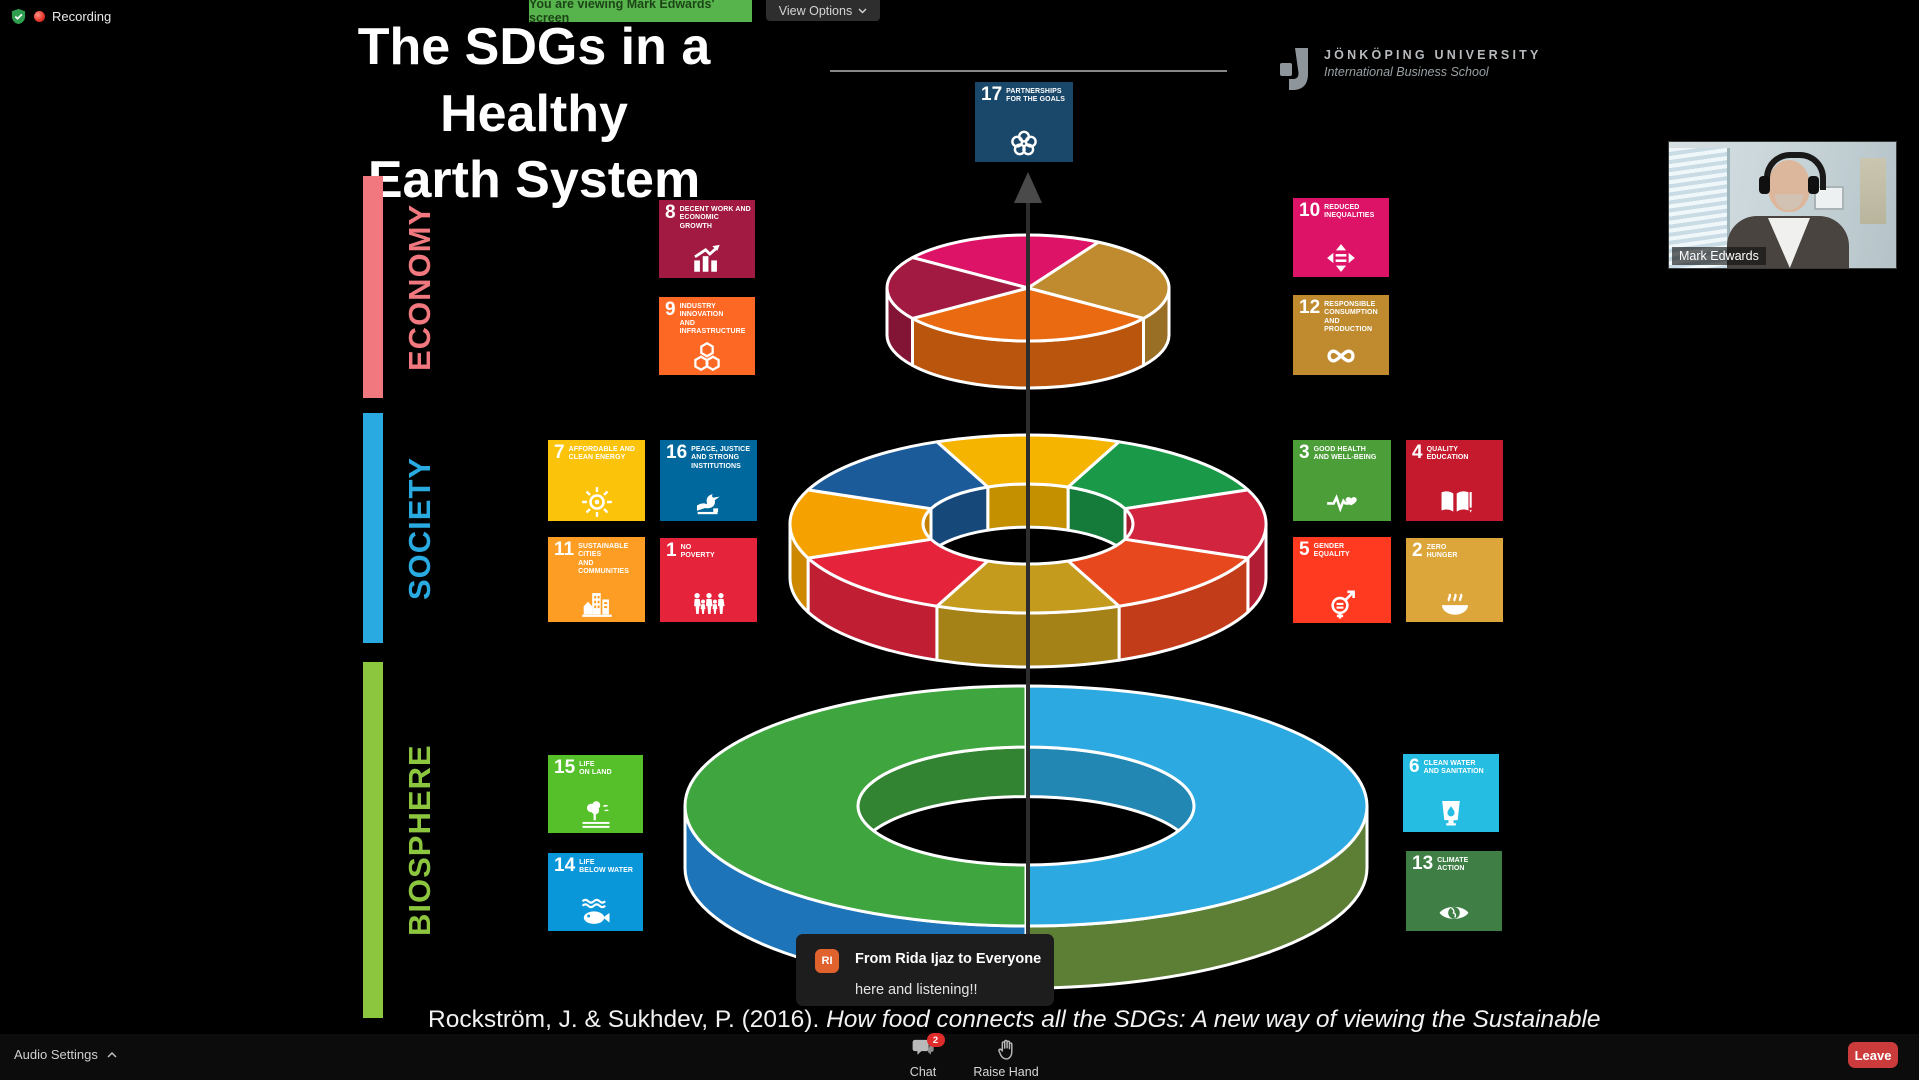 The width and height of the screenshot is (1919, 1080). What do you see at coordinates (670, 309) in the screenshot?
I see `sdg-tile-number: 9` at bounding box center [670, 309].